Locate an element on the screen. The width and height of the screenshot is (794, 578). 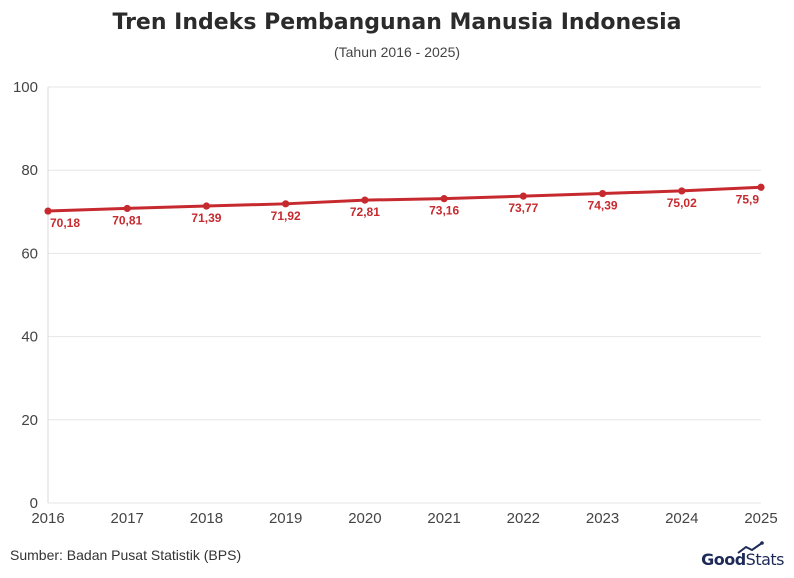
x-tick-label: 2017 is located at coordinates (127, 518).